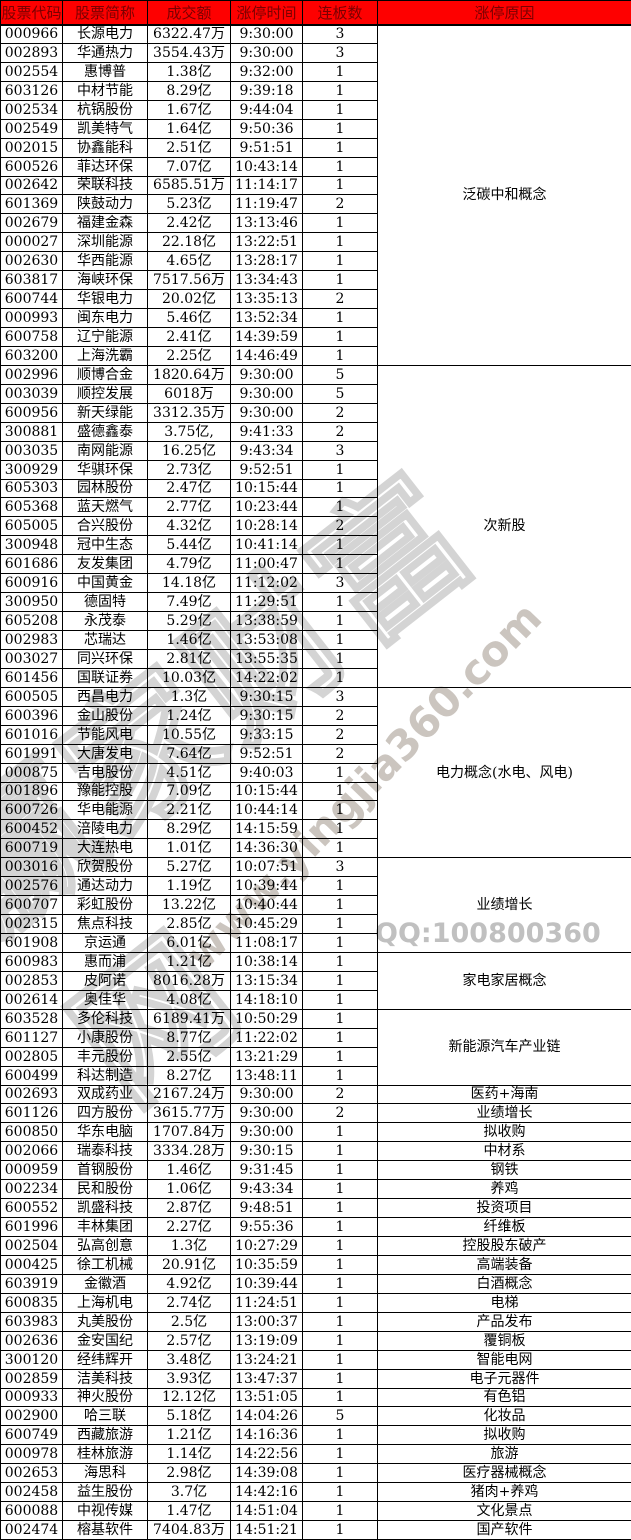  Describe the element at coordinates (31, 564) in the screenshot. I see `stock-code-cell: 601686` at that location.